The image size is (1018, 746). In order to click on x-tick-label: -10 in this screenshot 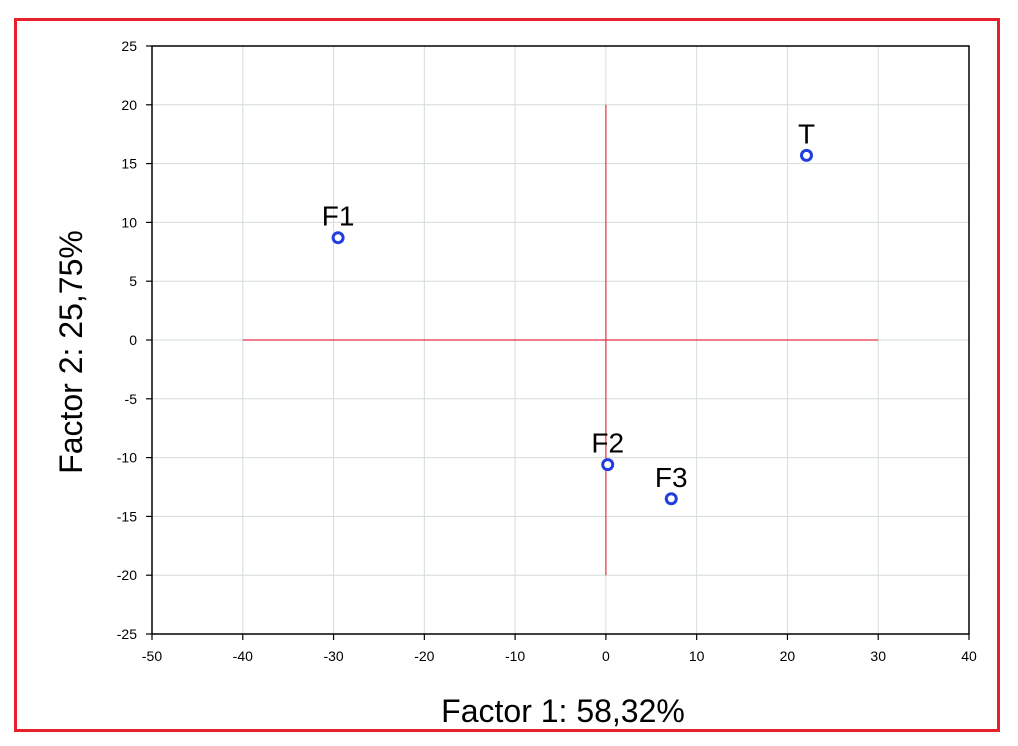, I will do `click(515, 656)`.